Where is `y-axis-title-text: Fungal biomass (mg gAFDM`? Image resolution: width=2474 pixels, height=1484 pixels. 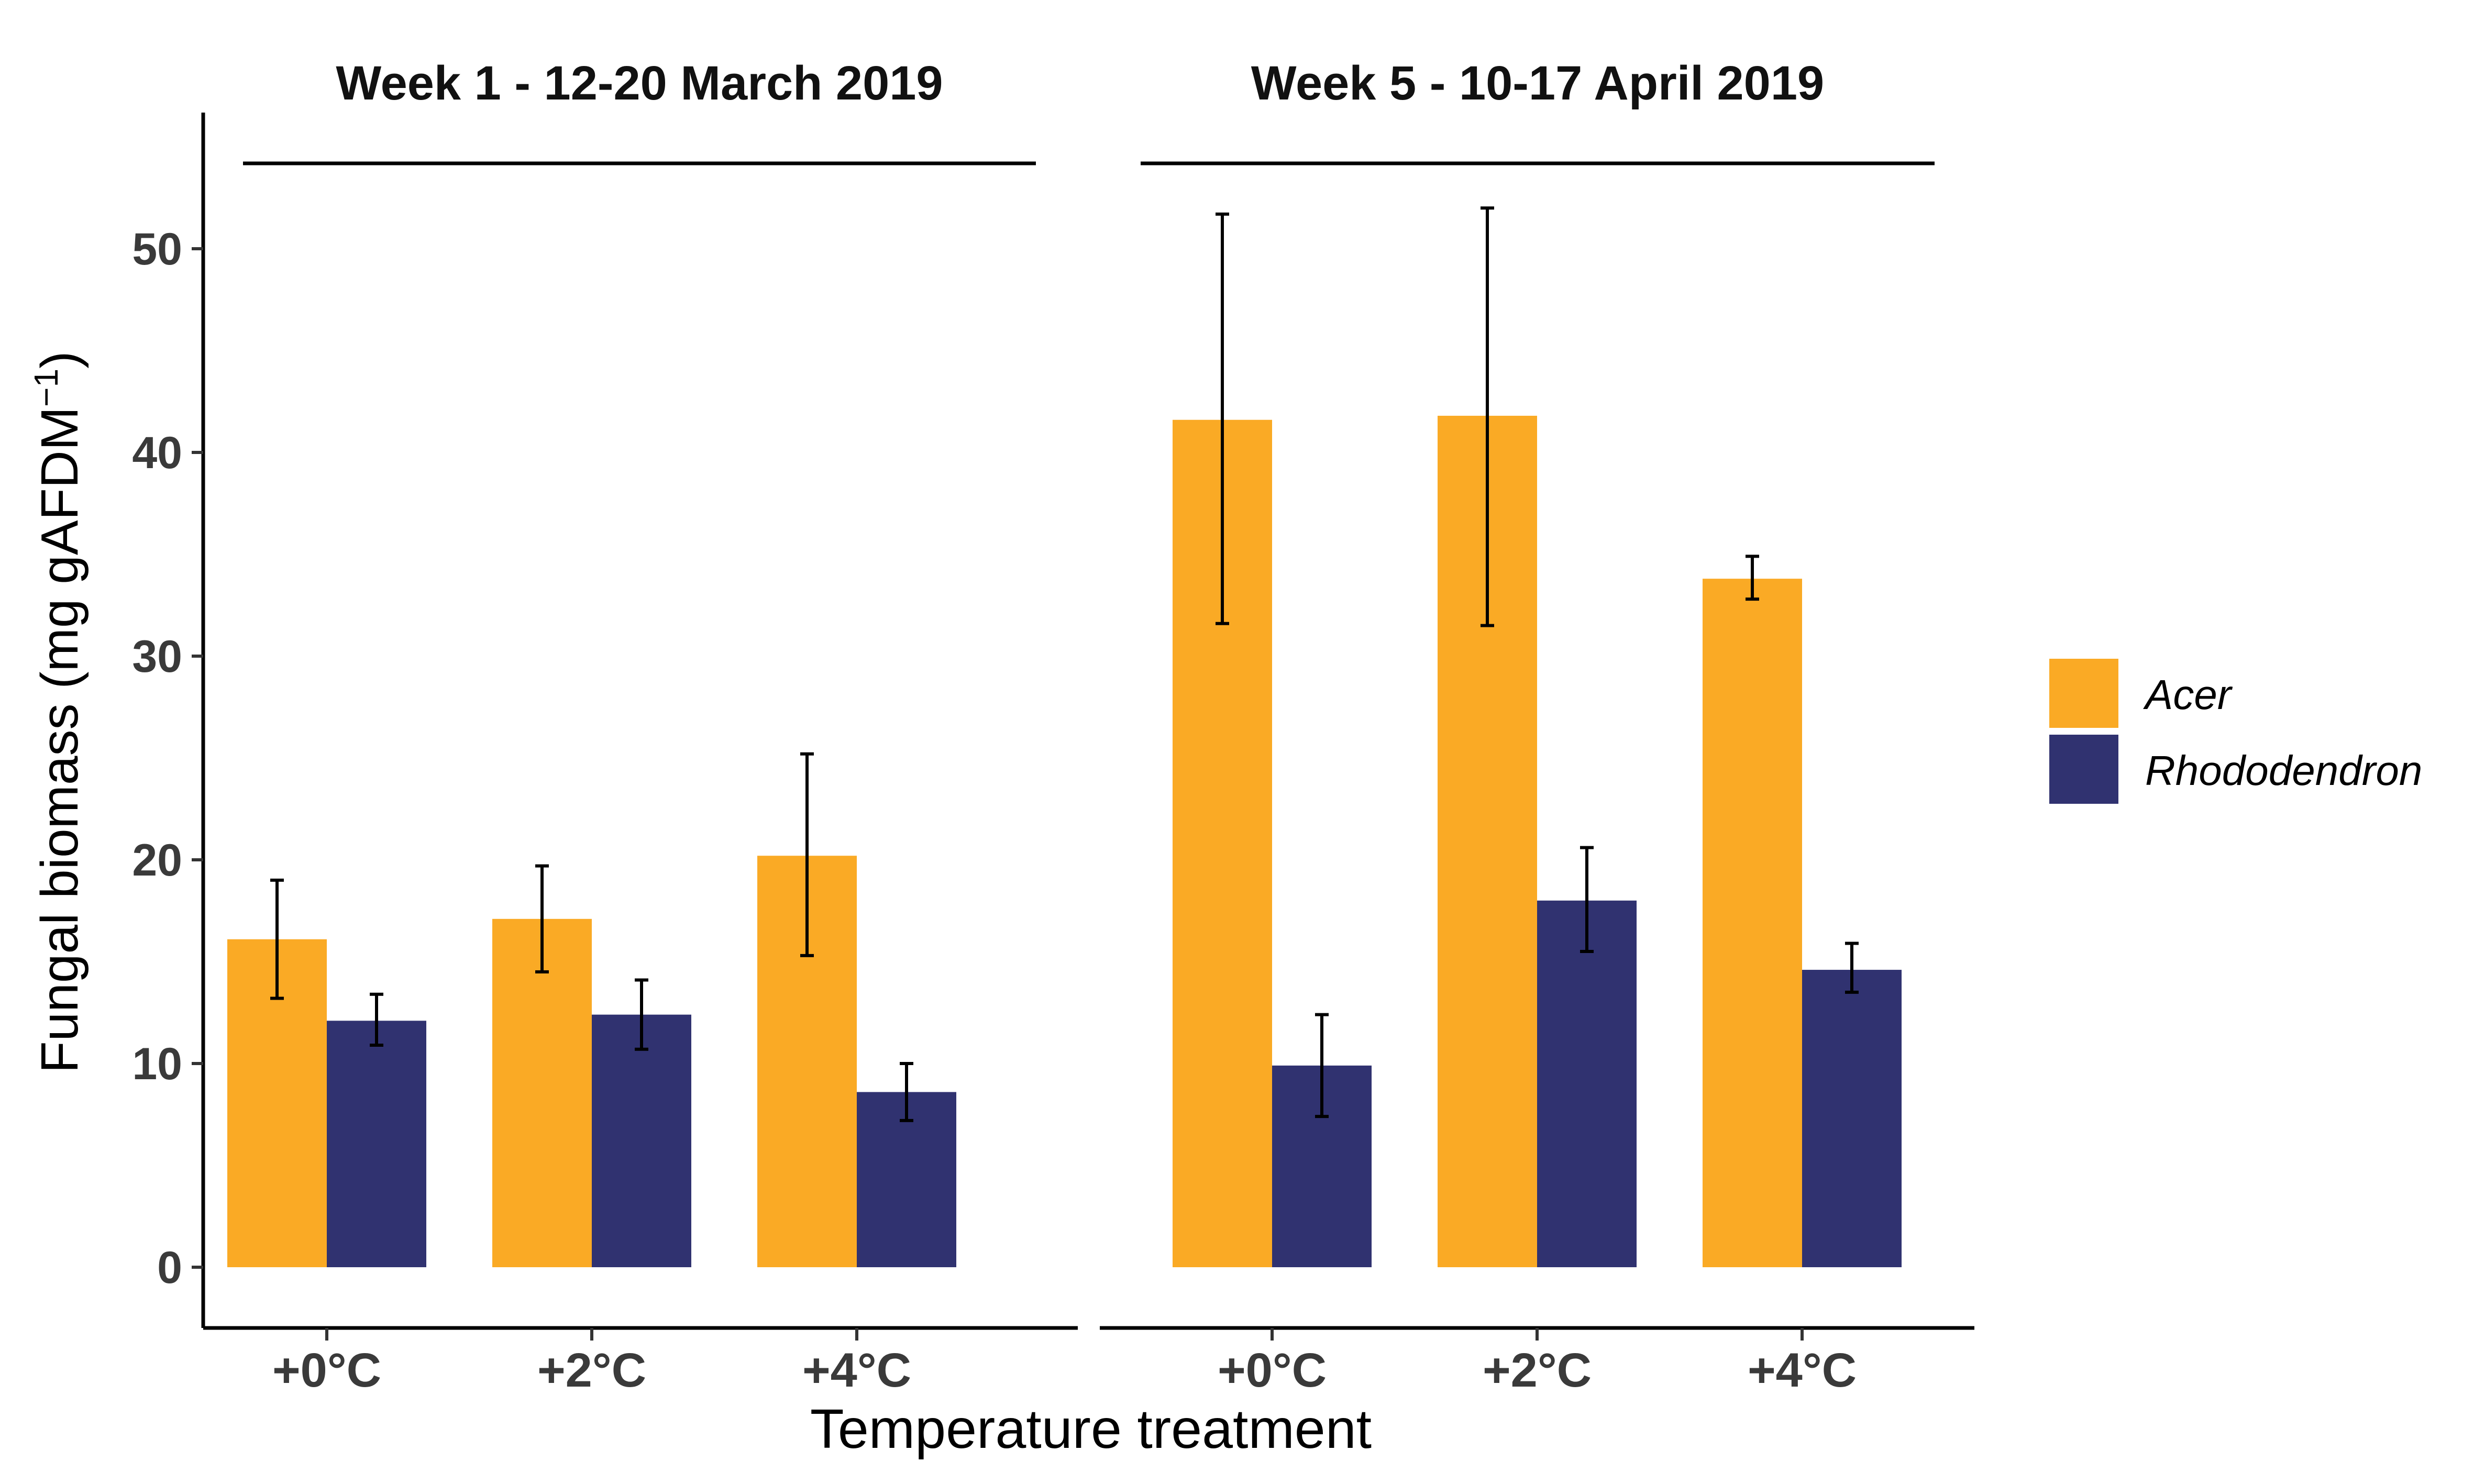 y-axis-title-text: Fungal biomass (mg gAFDM is located at coordinates (59, 740).